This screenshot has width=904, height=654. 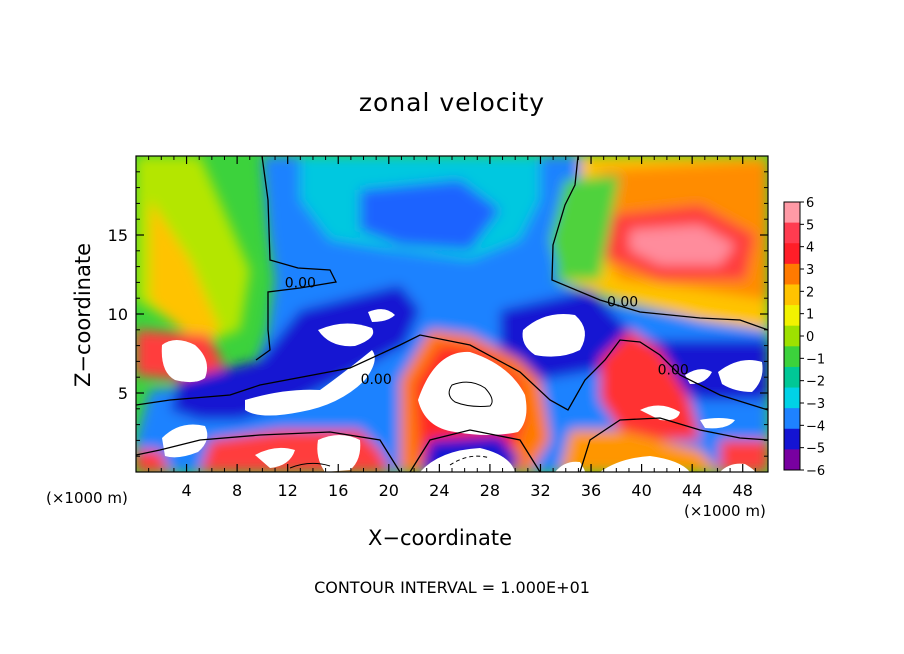 What do you see at coordinates (389, 490) in the screenshot?
I see `x-tick-label: 20` at bounding box center [389, 490].